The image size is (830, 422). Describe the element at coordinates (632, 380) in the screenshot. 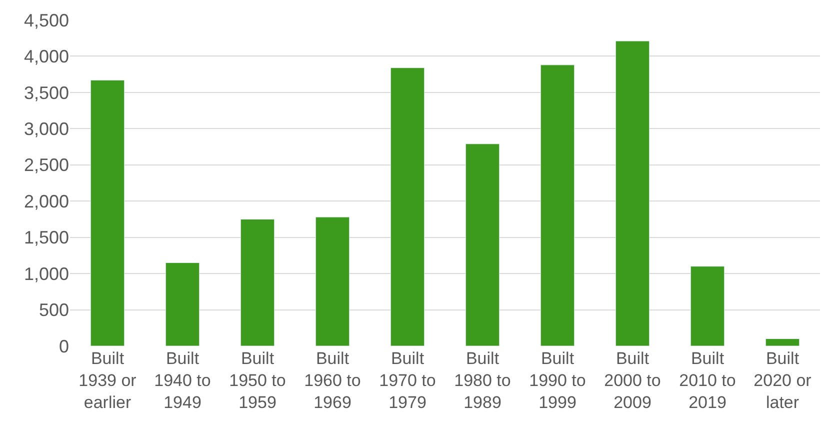

I see `x-tick-label: Built 2000 to 2009` at that location.